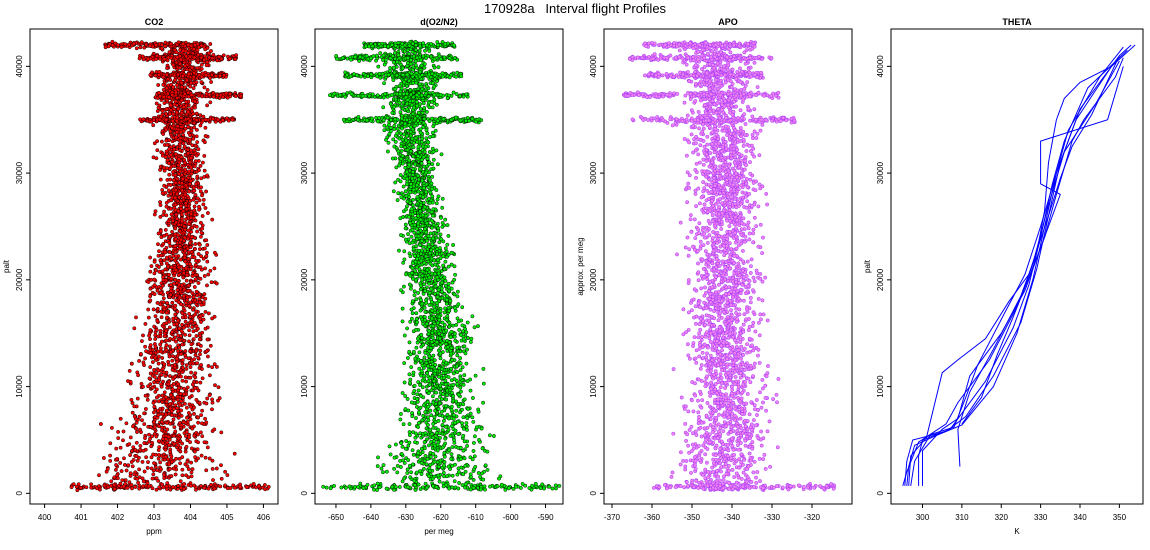  What do you see at coordinates (154, 531) in the screenshot?
I see `x-axis-label: ppm` at bounding box center [154, 531].